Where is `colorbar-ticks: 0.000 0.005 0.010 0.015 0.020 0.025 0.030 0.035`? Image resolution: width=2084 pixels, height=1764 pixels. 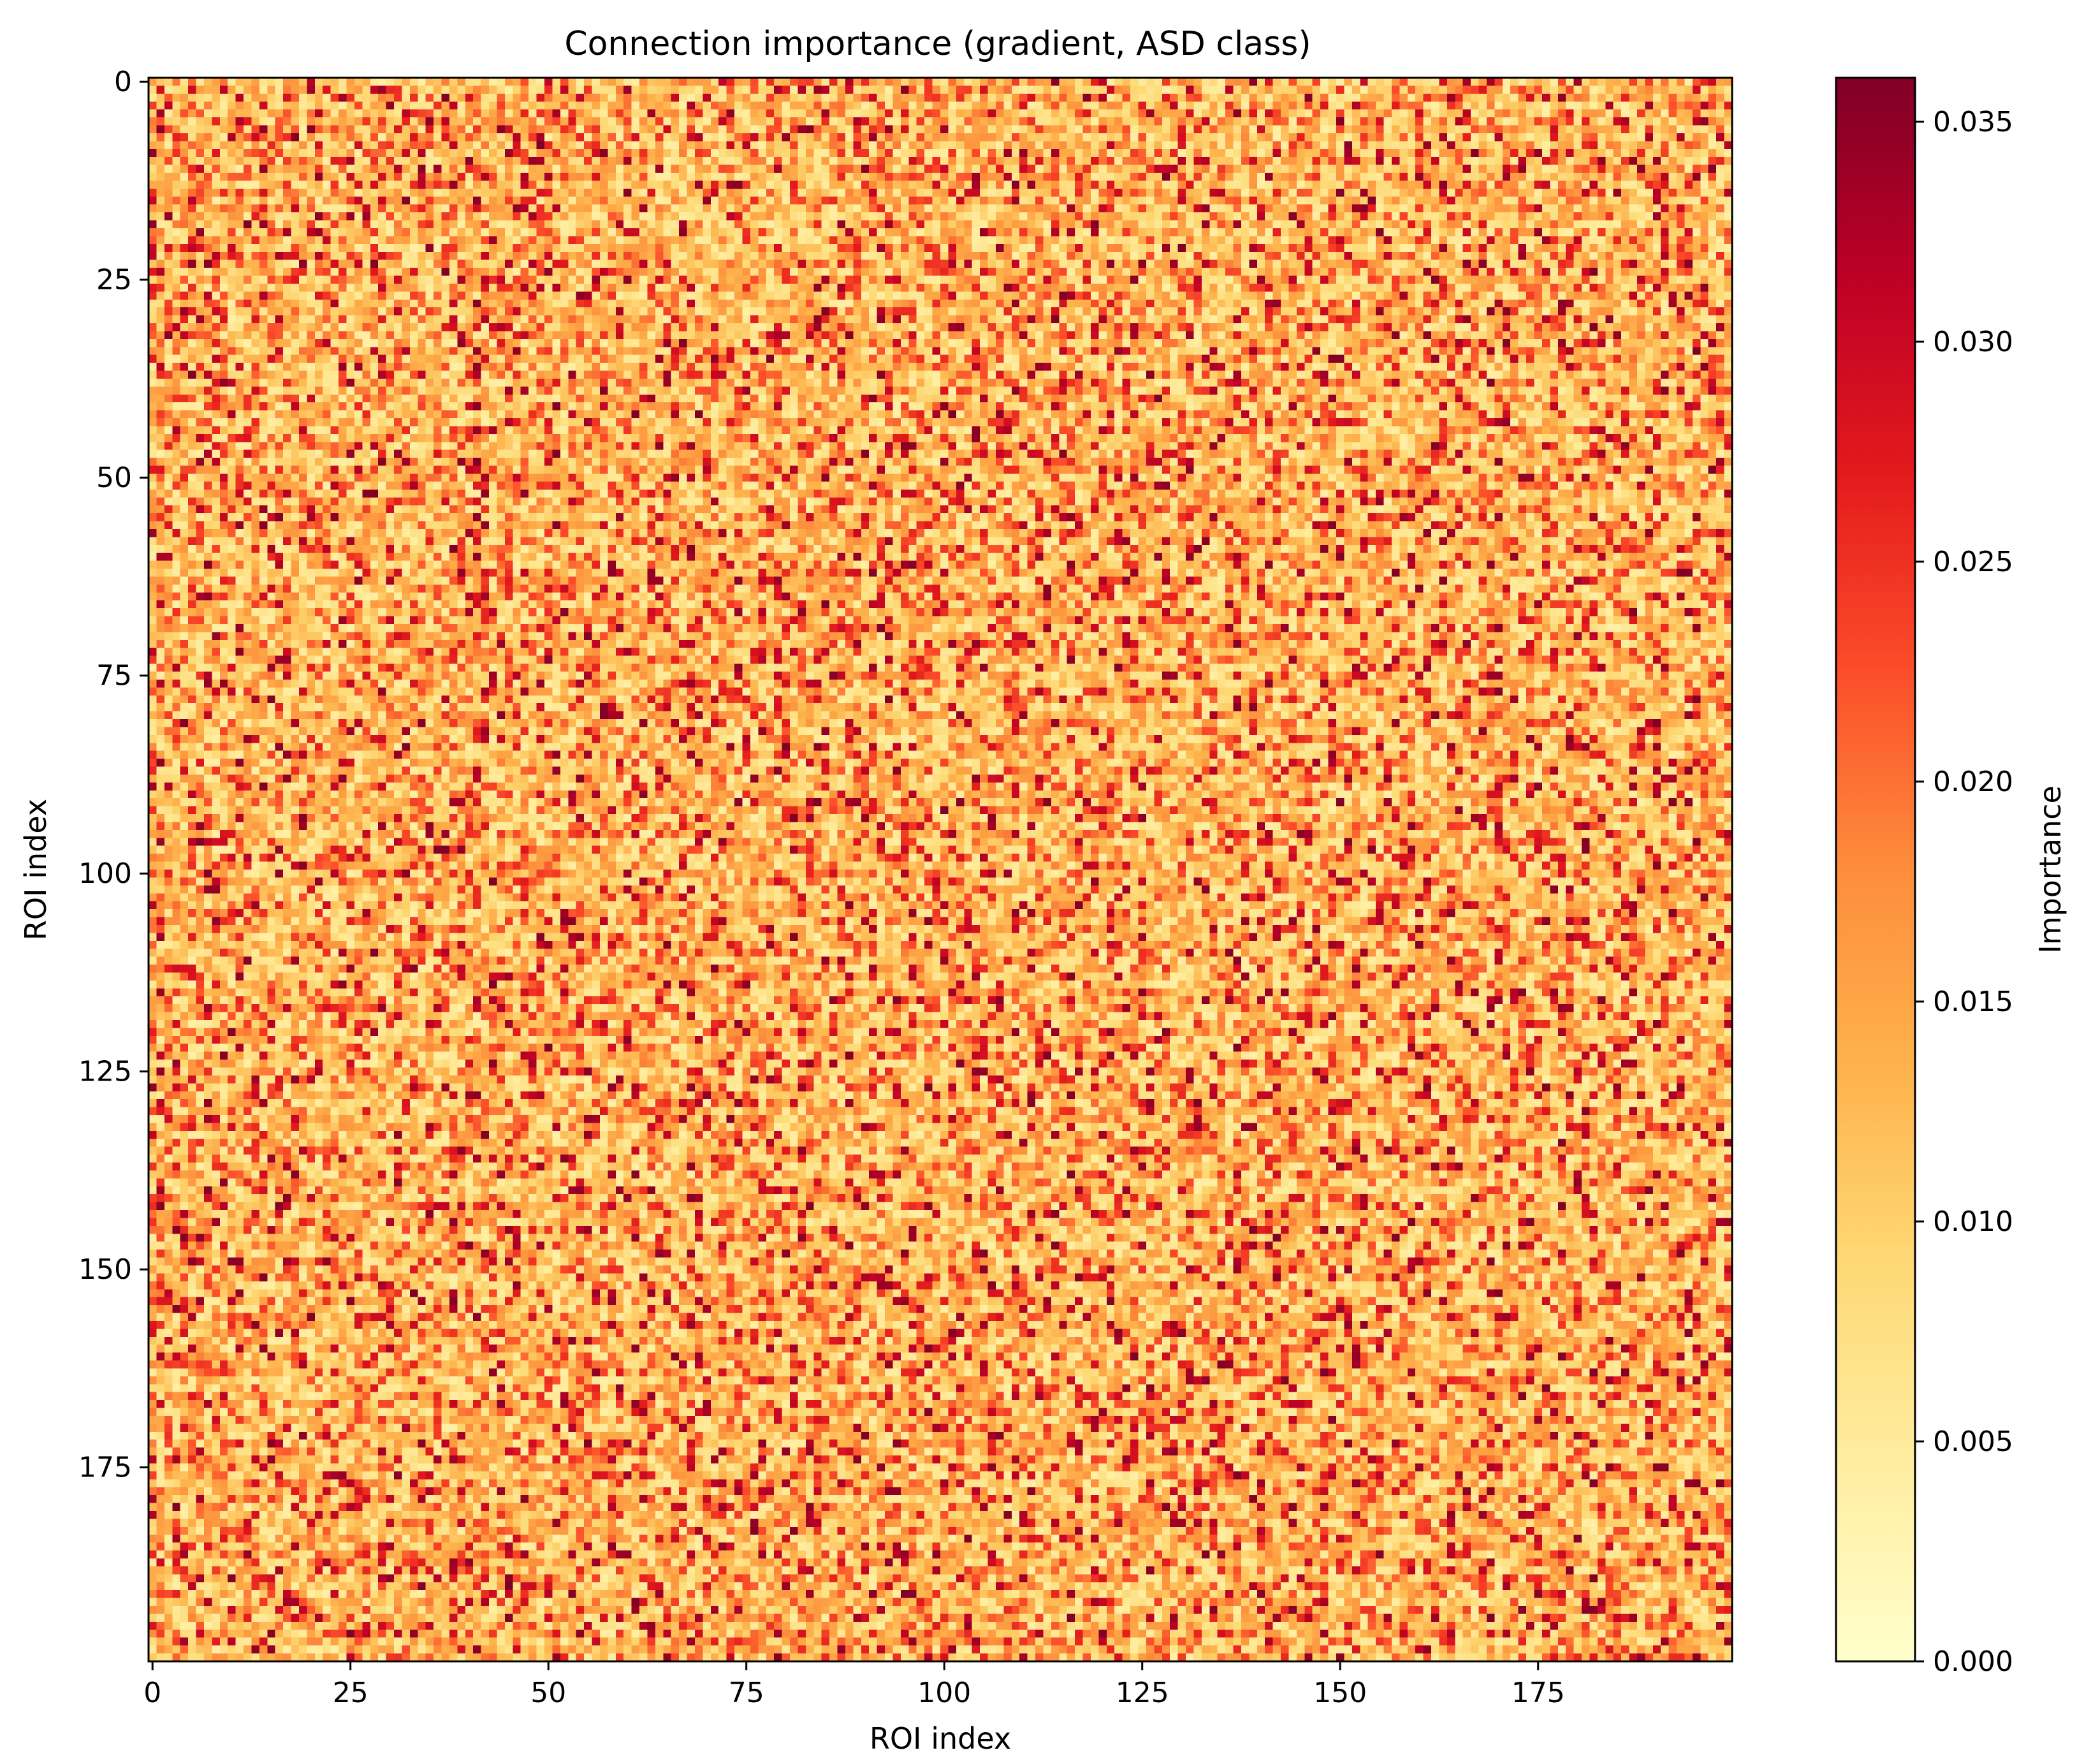 colorbar-ticks: 0.000 0.005 0.010 0.015 0.020 0.025 0.030 0.035 is located at coordinates (1964, 892).